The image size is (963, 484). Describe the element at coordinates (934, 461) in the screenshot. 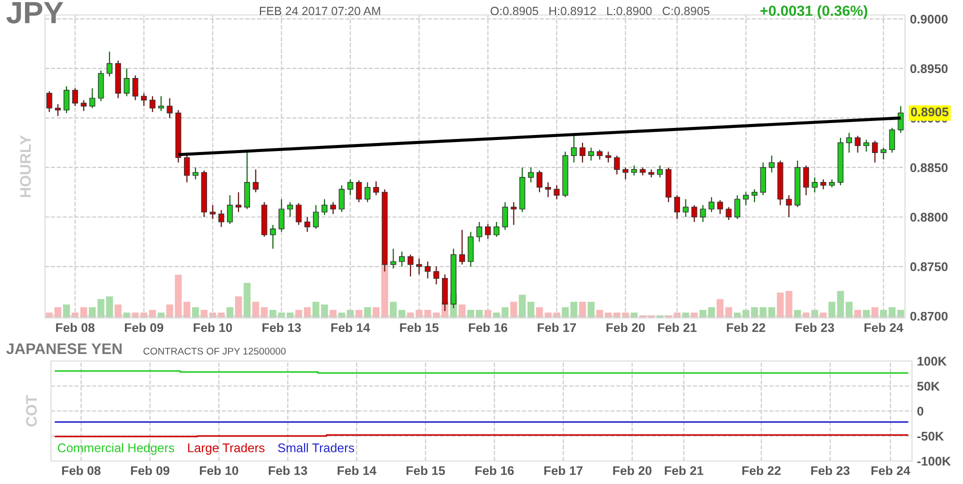

I see `y-tick-label: -100K` at that location.